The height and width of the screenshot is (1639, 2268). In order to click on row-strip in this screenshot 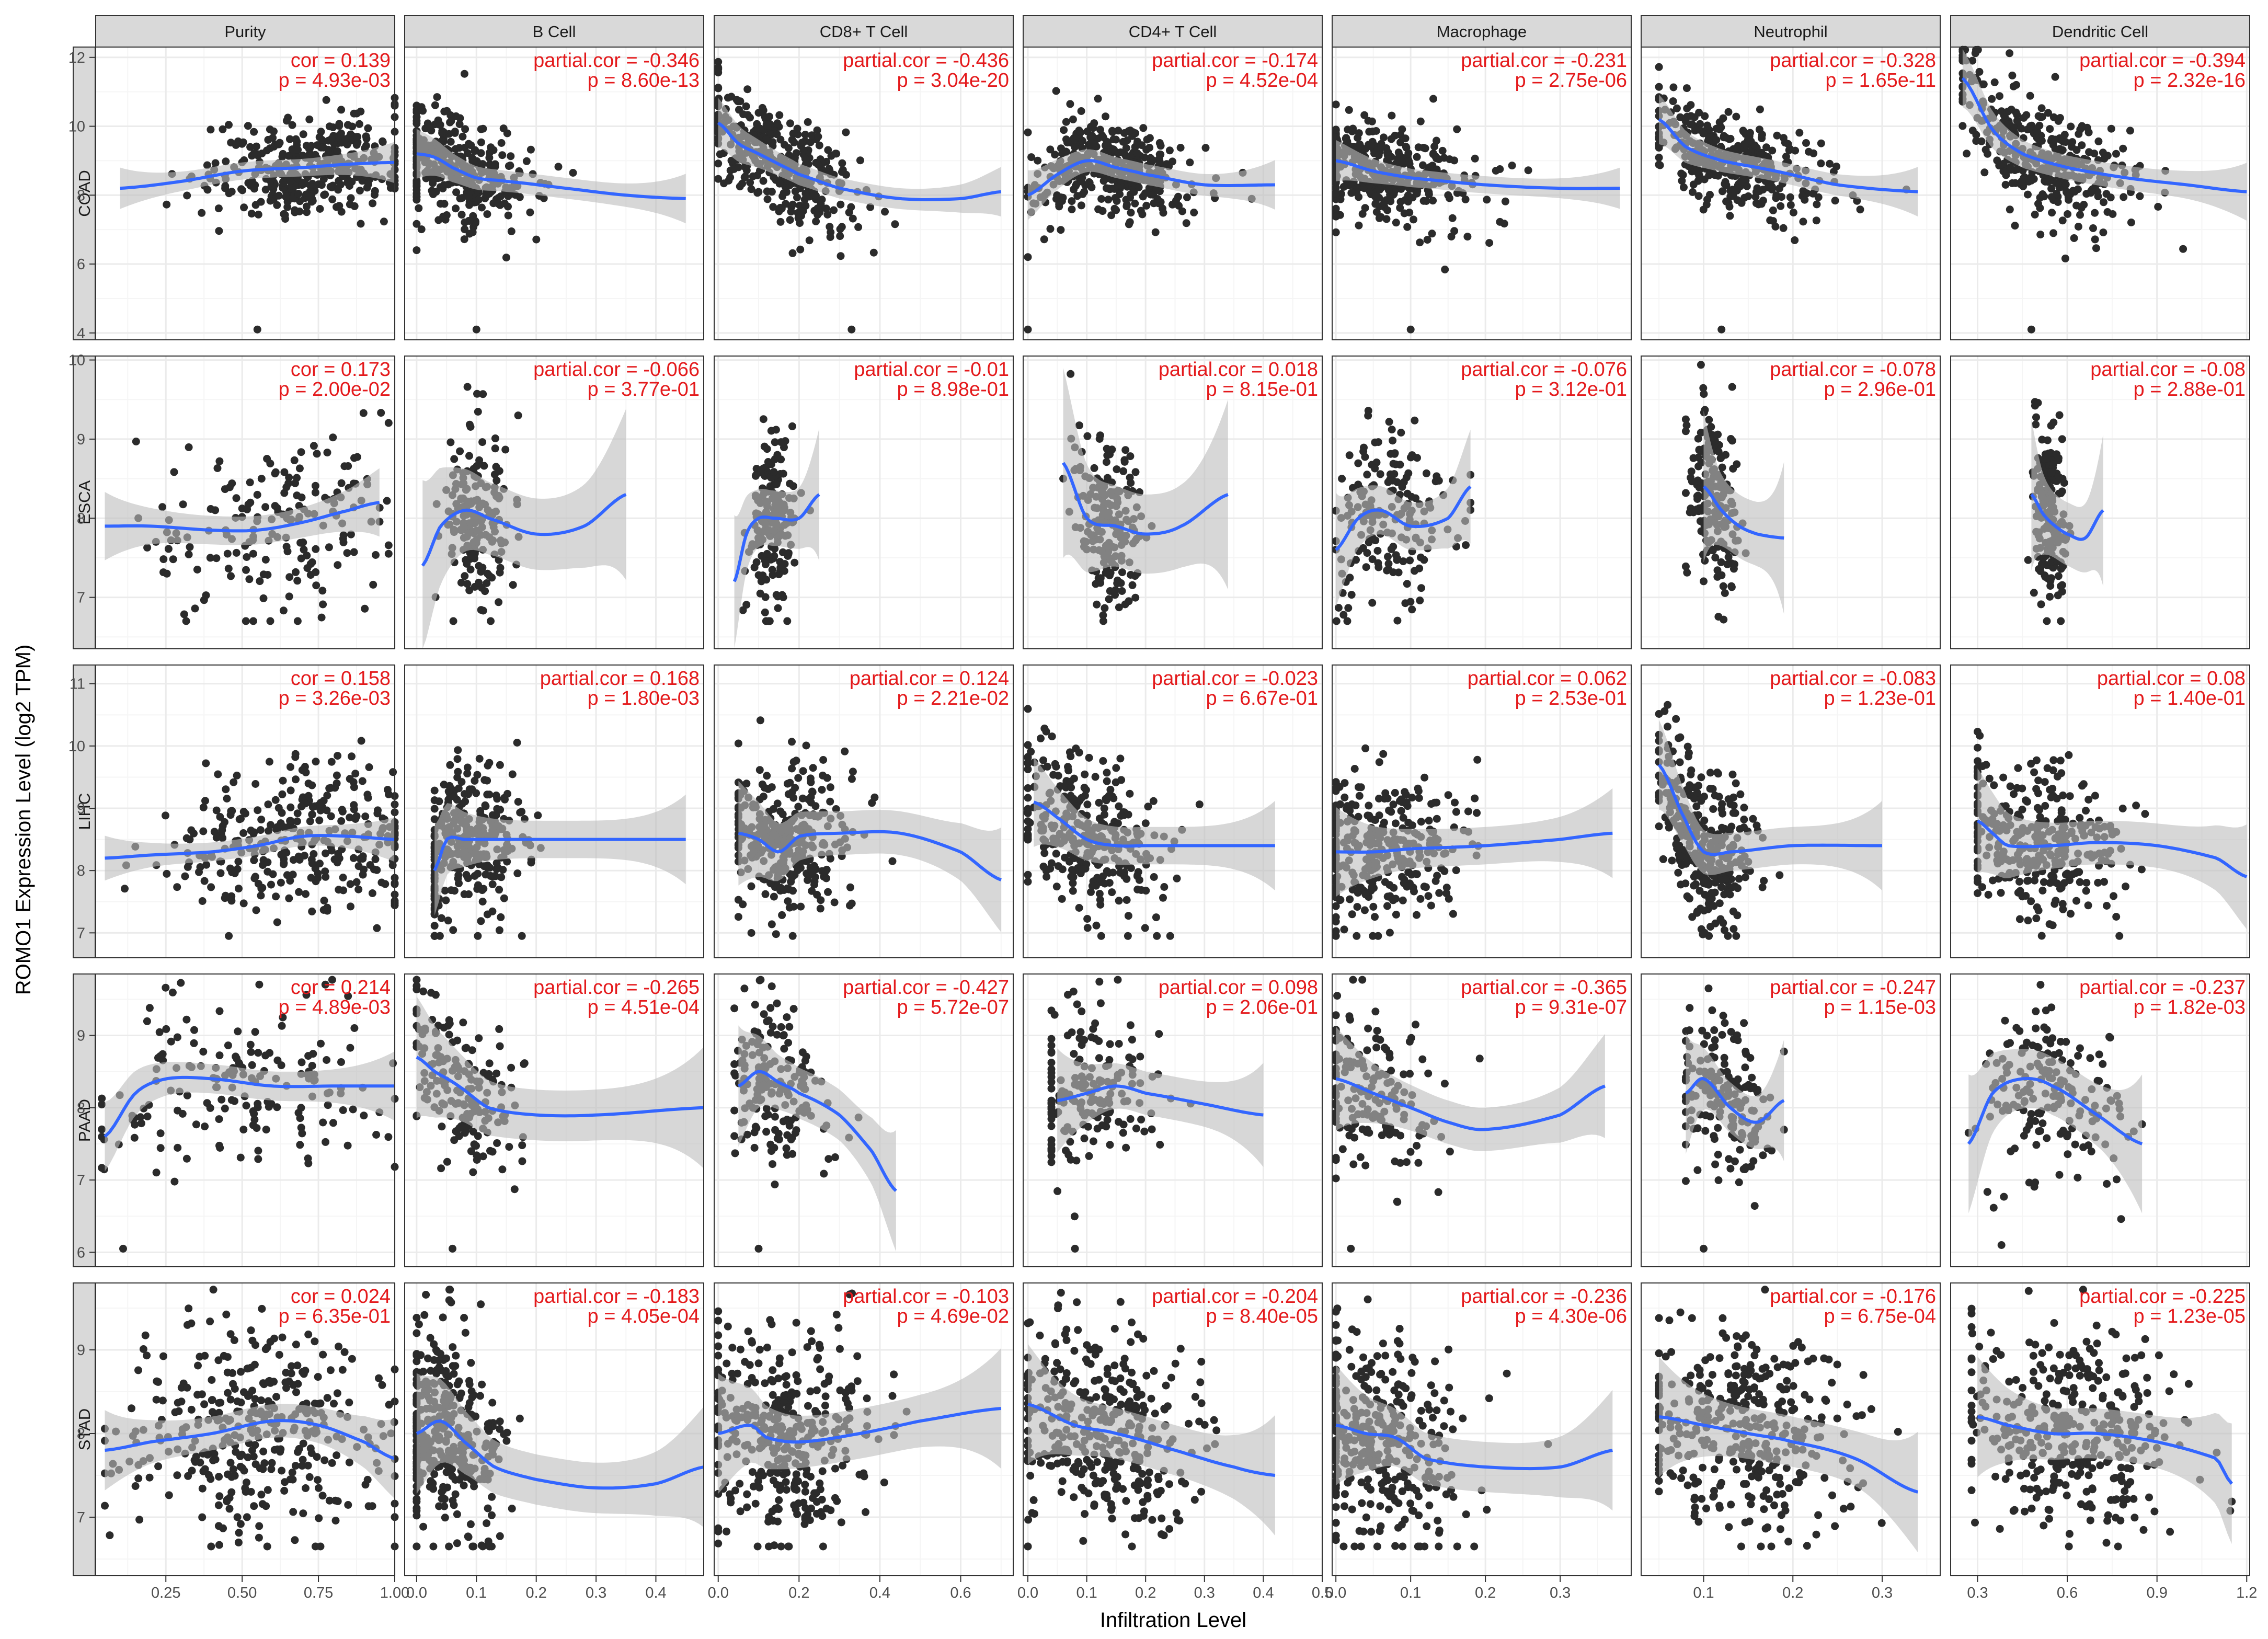, I will do `click(84, 193)`.